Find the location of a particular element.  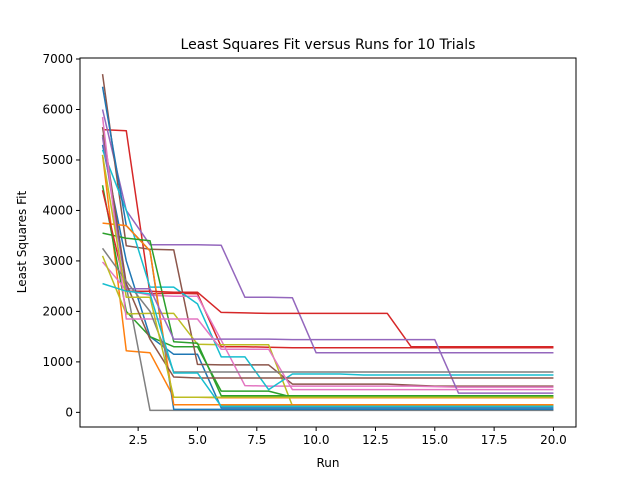

y-tick-label: 5000 is located at coordinates (57, 160).